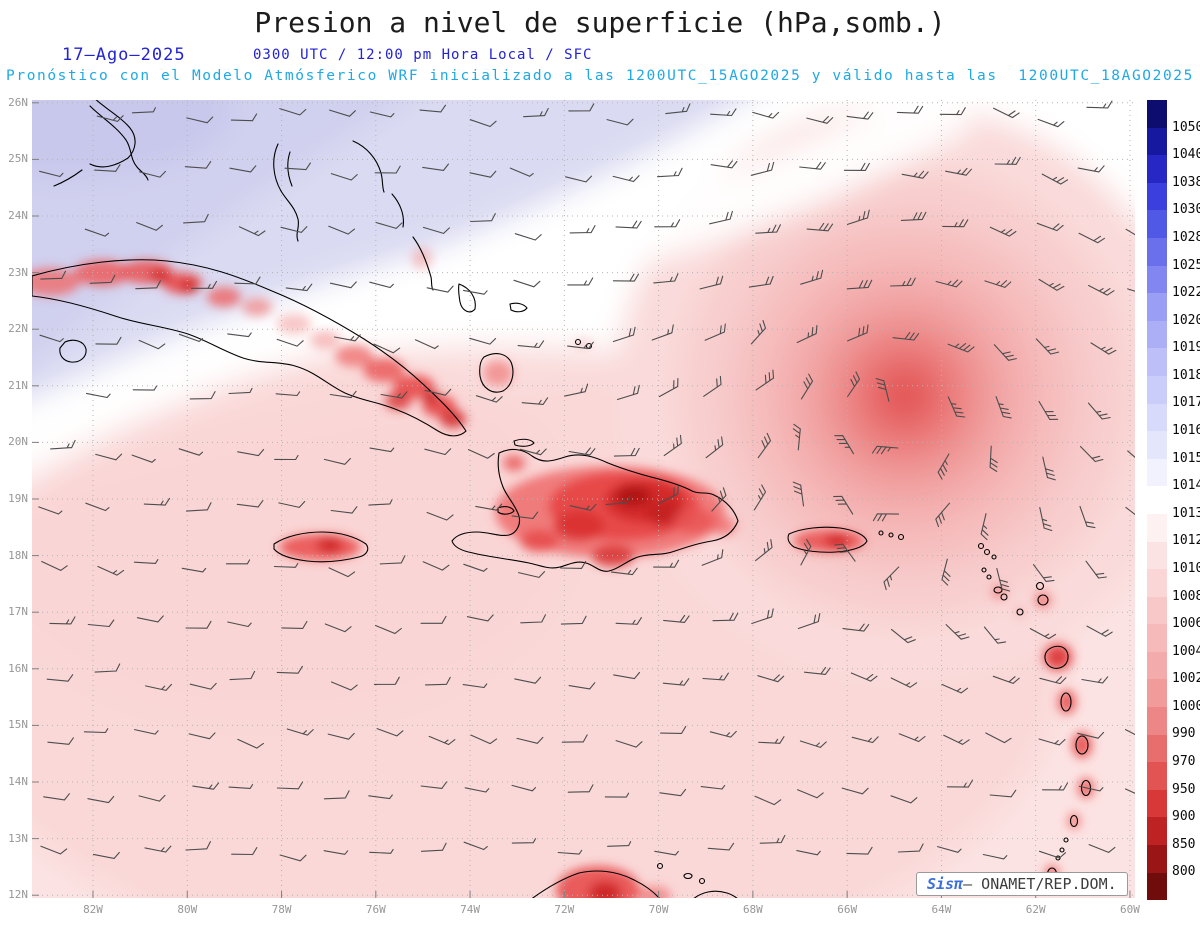 The image size is (1200, 927). I want to click on lon-label: 78W, so click(281, 909).